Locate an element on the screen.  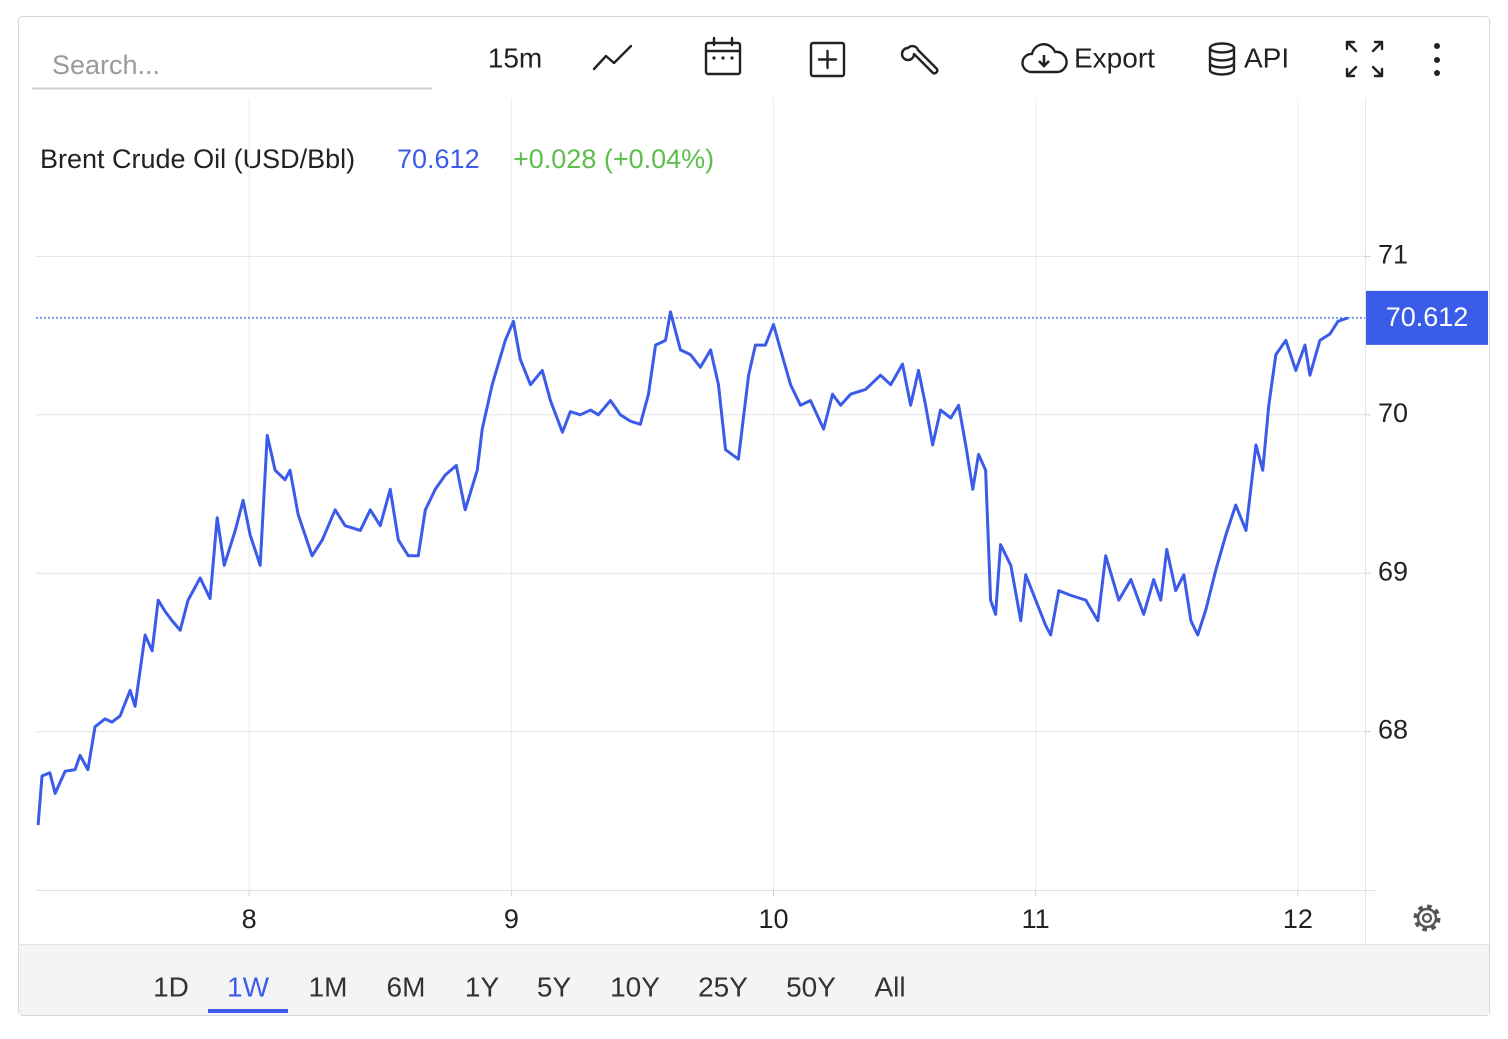
interval-button: 15m is located at coordinates (515, 57).